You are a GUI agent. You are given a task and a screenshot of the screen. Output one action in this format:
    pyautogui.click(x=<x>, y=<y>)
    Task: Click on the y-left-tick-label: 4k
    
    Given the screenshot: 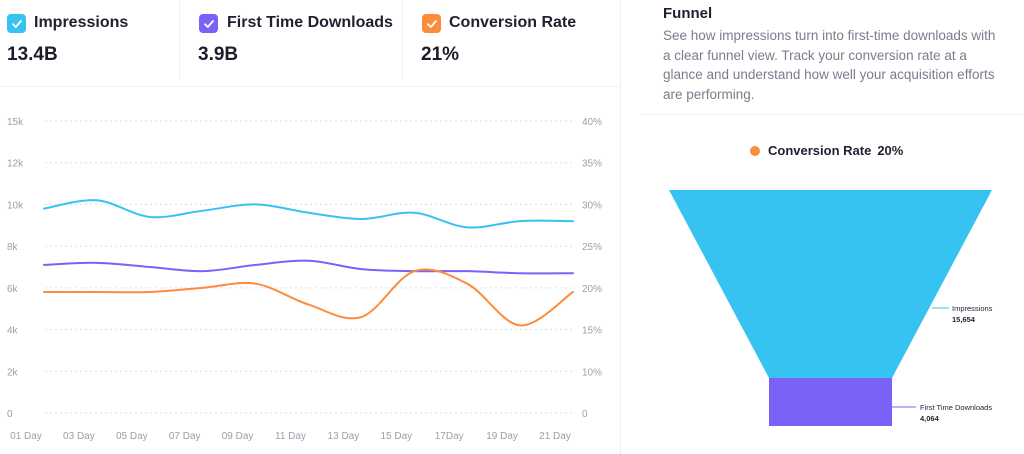 What is the action you would take?
    pyautogui.click(x=13, y=331)
    